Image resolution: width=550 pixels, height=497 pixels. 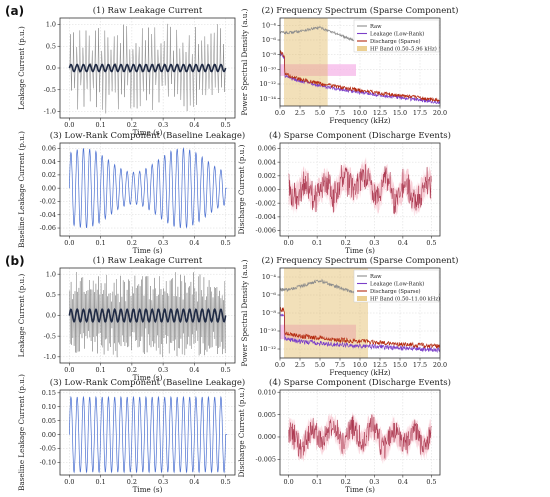 What do you see at coordinates (48, 202) in the screenshot?
I see `y-tick-label: -0.02` at bounding box center [48, 202].